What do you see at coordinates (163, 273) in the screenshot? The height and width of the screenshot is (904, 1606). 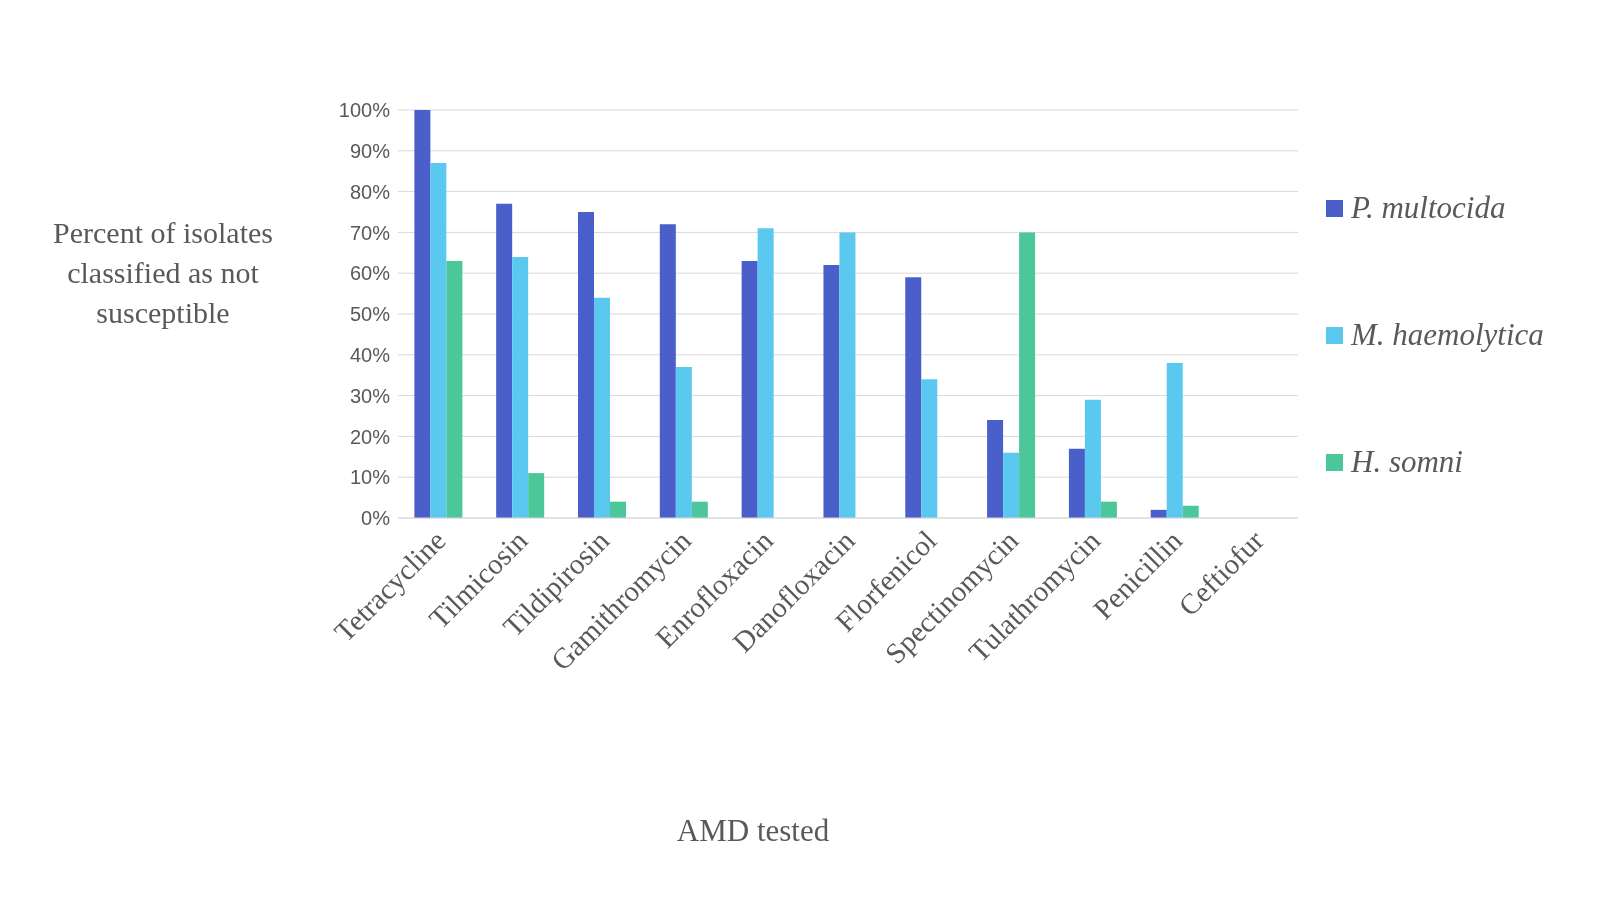 I see `y-axis-title: Percent of isolates classified as not susceptible` at bounding box center [163, 273].